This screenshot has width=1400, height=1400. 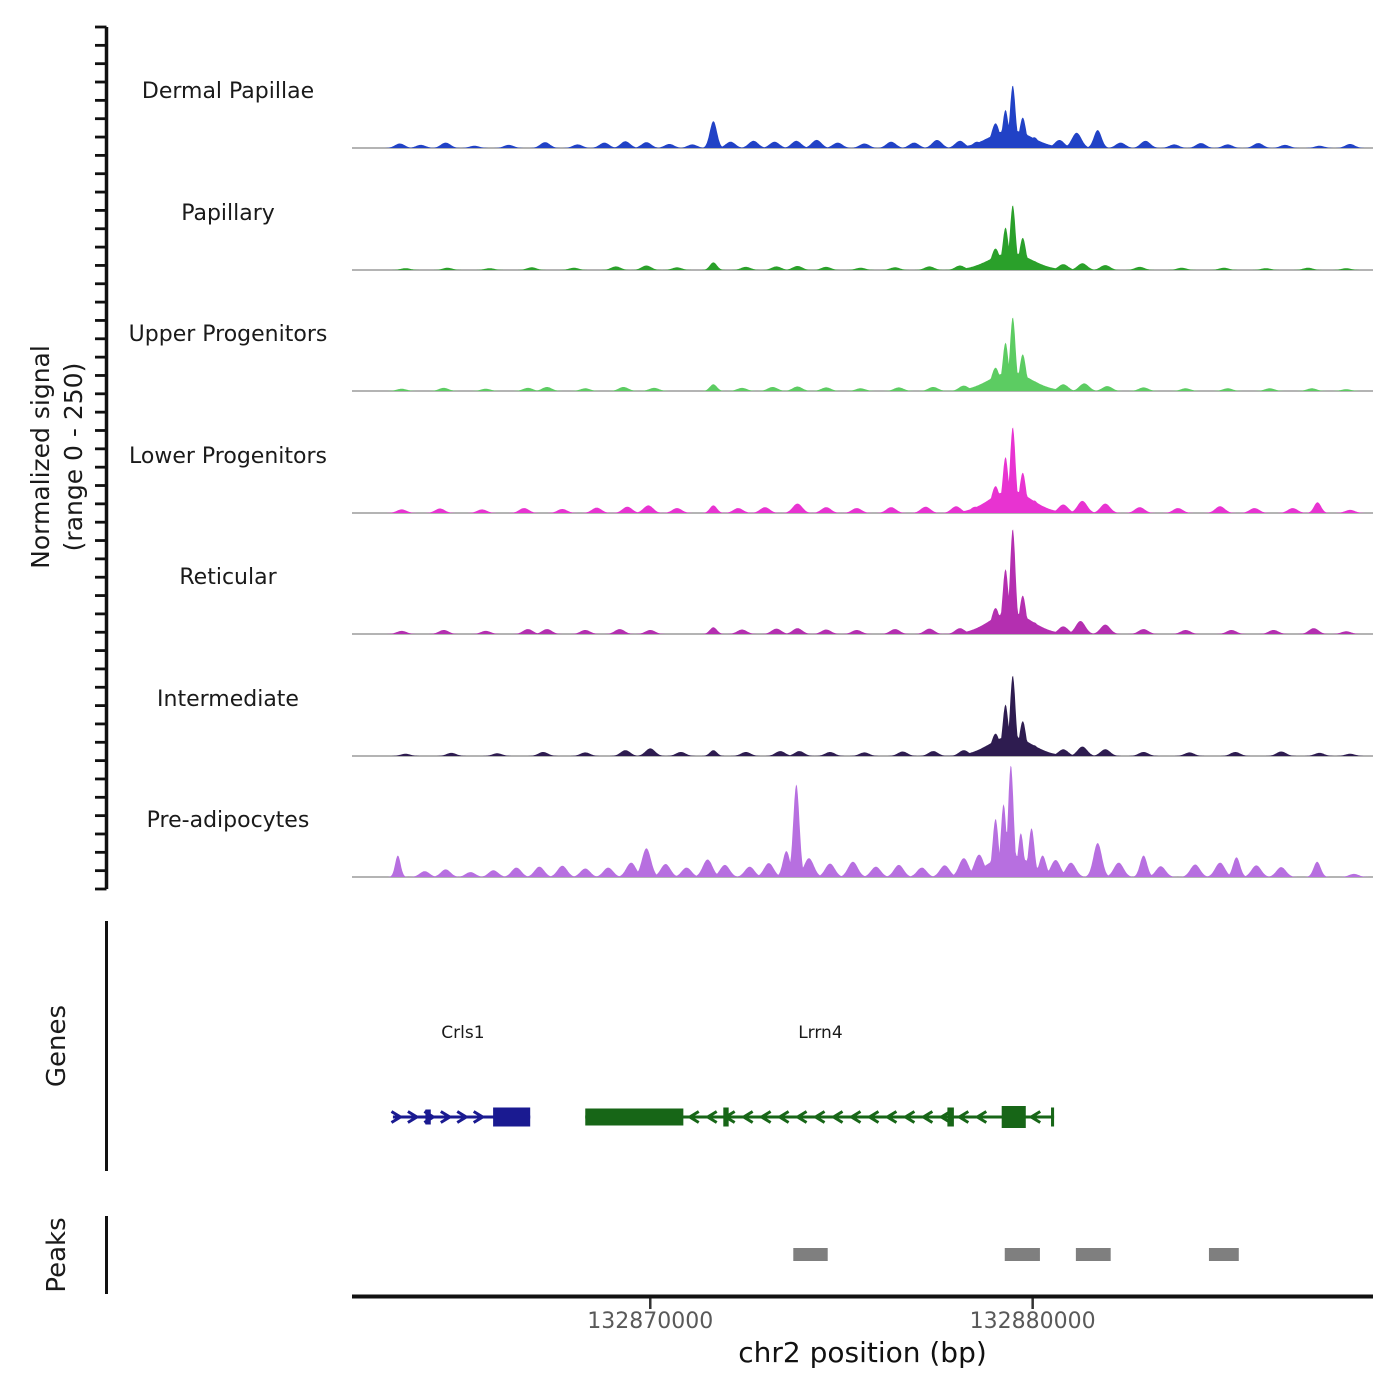 I want to click on x-axis-title: chr2 position (bp), so click(x=862, y=1352).